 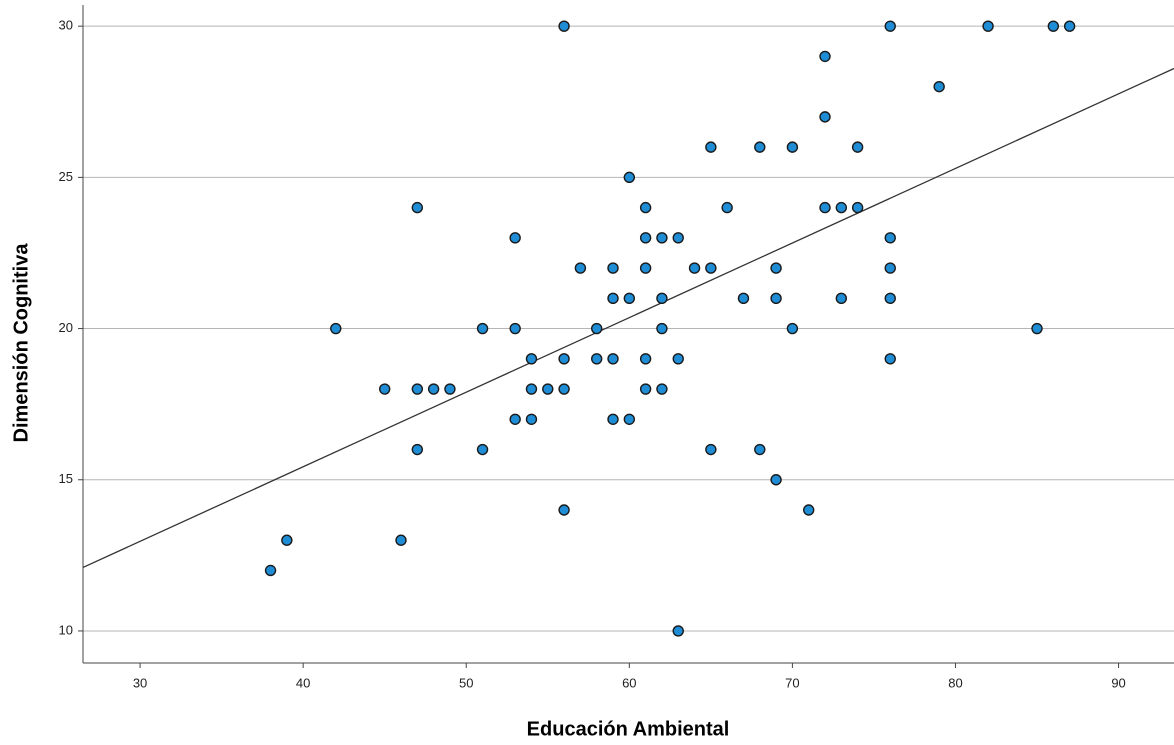 I want to click on x-tick-label: 70, so click(x=792, y=682).